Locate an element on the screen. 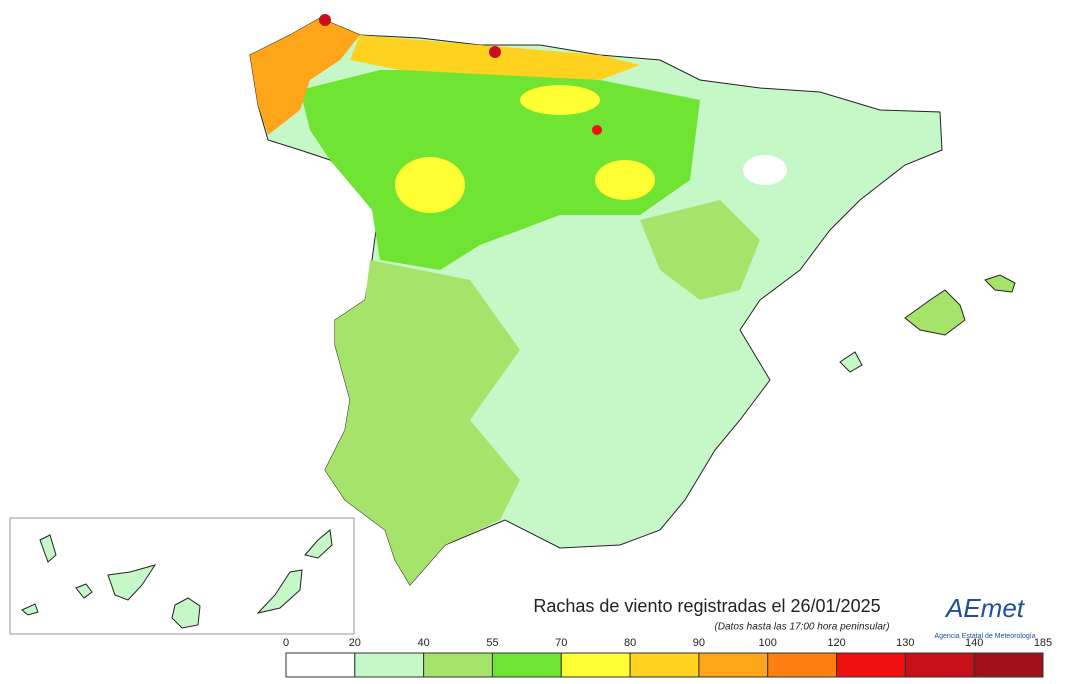 This screenshot has width=1081, height=684. legend: 0 20 40 55 70 80 90 100 120 130 140 185 is located at coordinates (667, 657).